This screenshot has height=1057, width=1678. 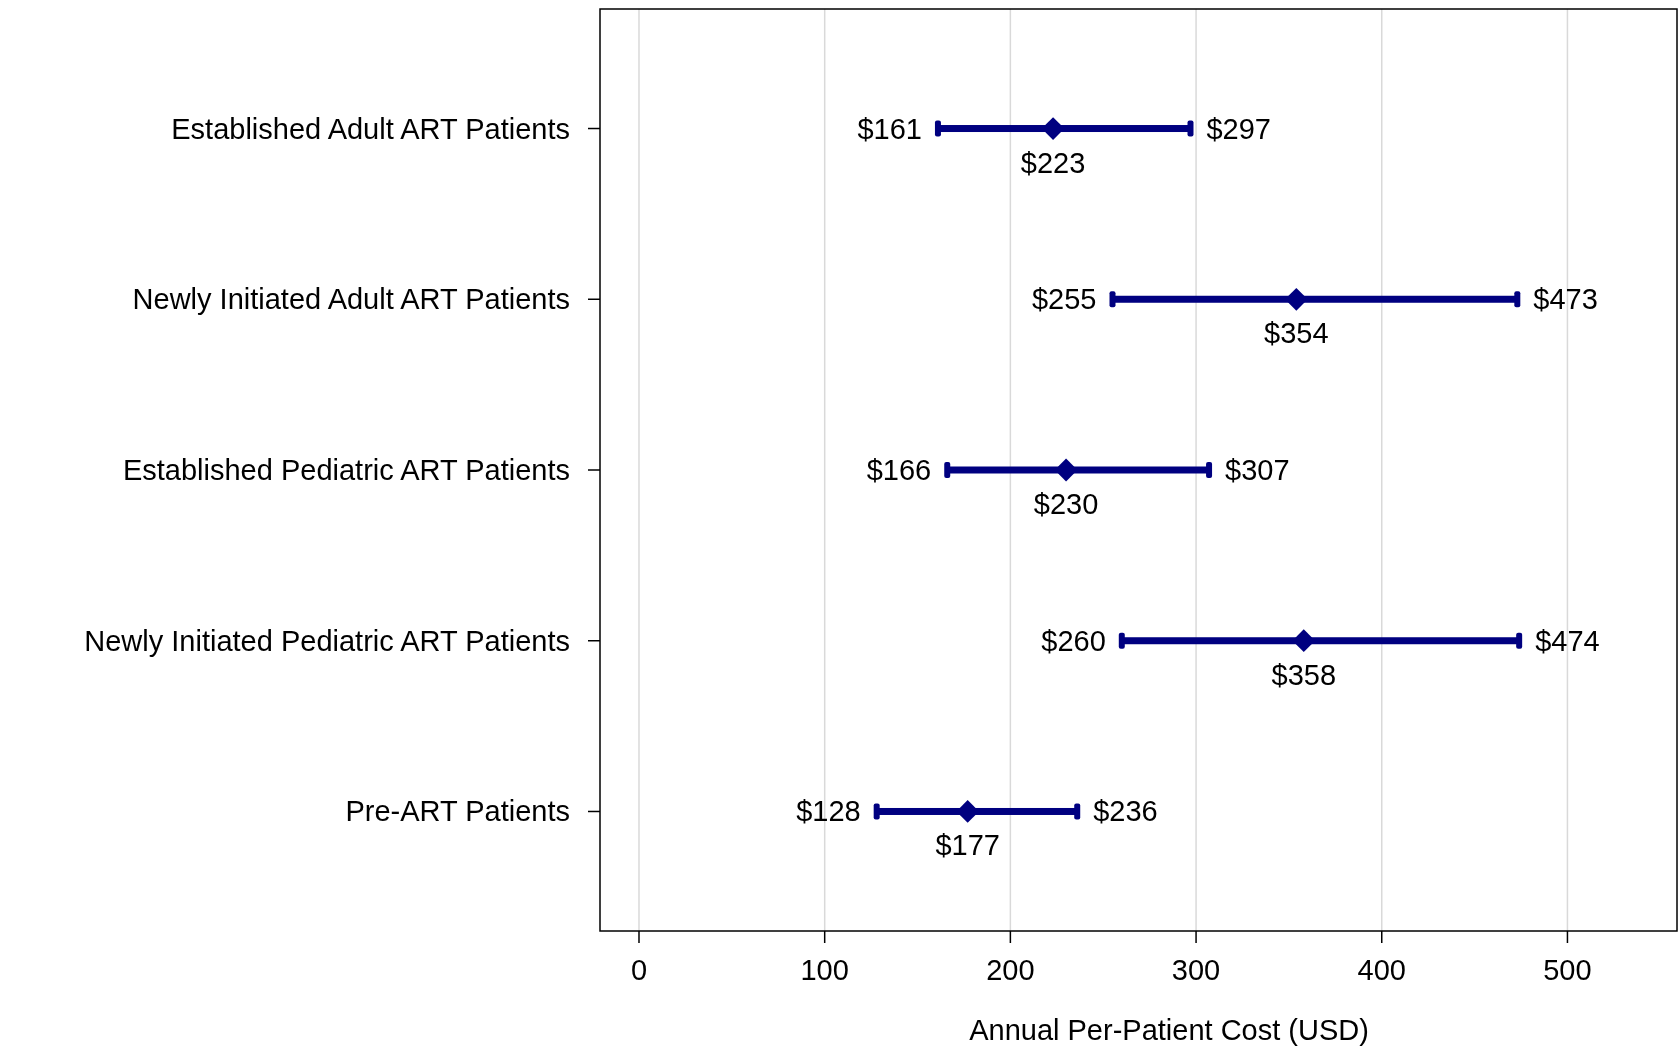 I want to click on y-tick-label: Pre-ART Patients, so click(x=457, y=811).